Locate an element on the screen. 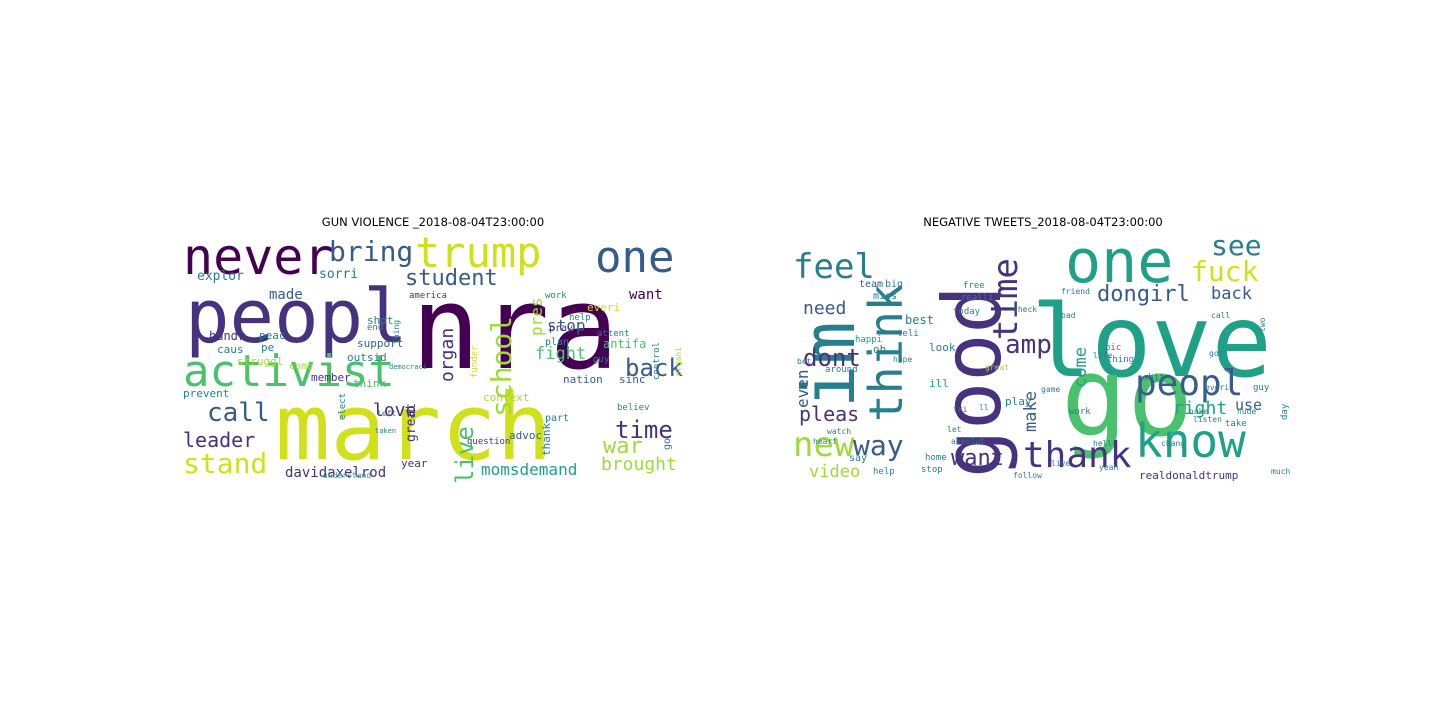  cloud-word: game is located at coordinates (1051, 389).